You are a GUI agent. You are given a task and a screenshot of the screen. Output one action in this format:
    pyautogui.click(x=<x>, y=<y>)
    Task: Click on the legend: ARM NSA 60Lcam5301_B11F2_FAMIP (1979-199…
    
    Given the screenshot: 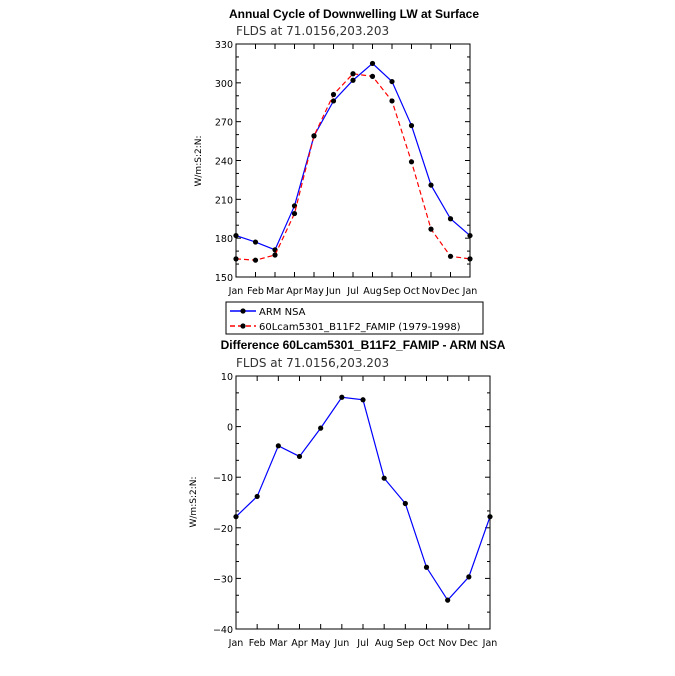 What is the action you would take?
    pyautogui.click(x=354, y=318)
    